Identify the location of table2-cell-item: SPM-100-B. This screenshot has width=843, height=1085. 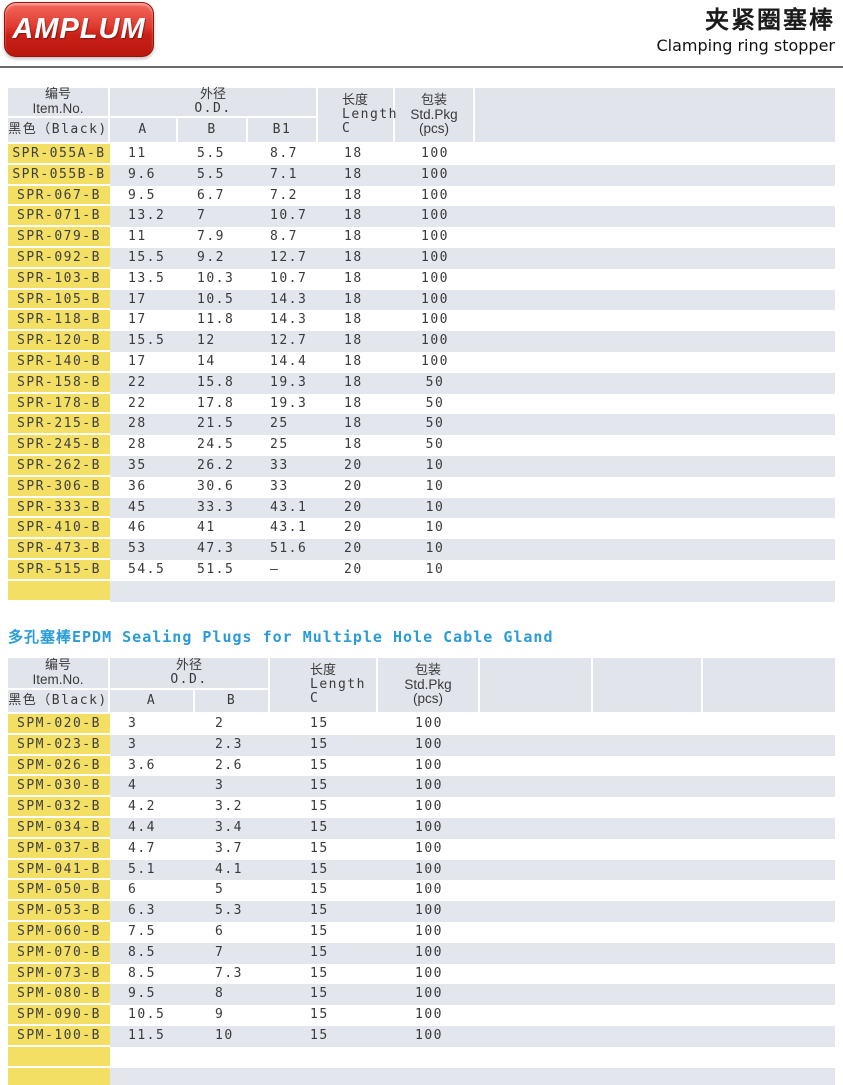
(59, 1036).